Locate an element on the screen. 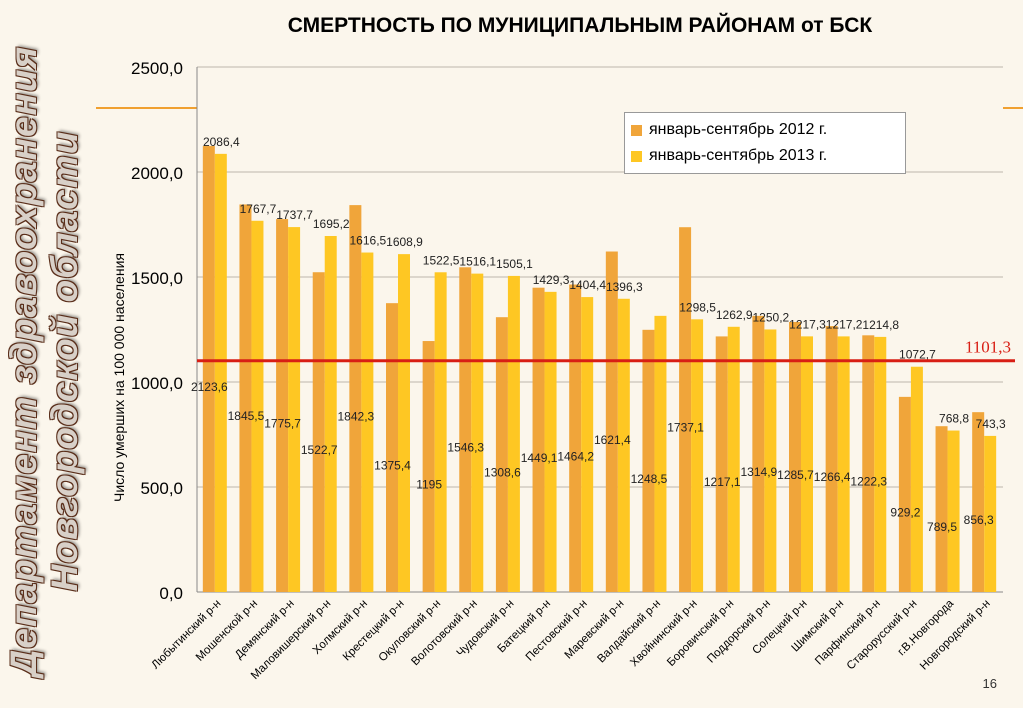  data-label-2012: 929,2 is located at coordinates (905, 512).